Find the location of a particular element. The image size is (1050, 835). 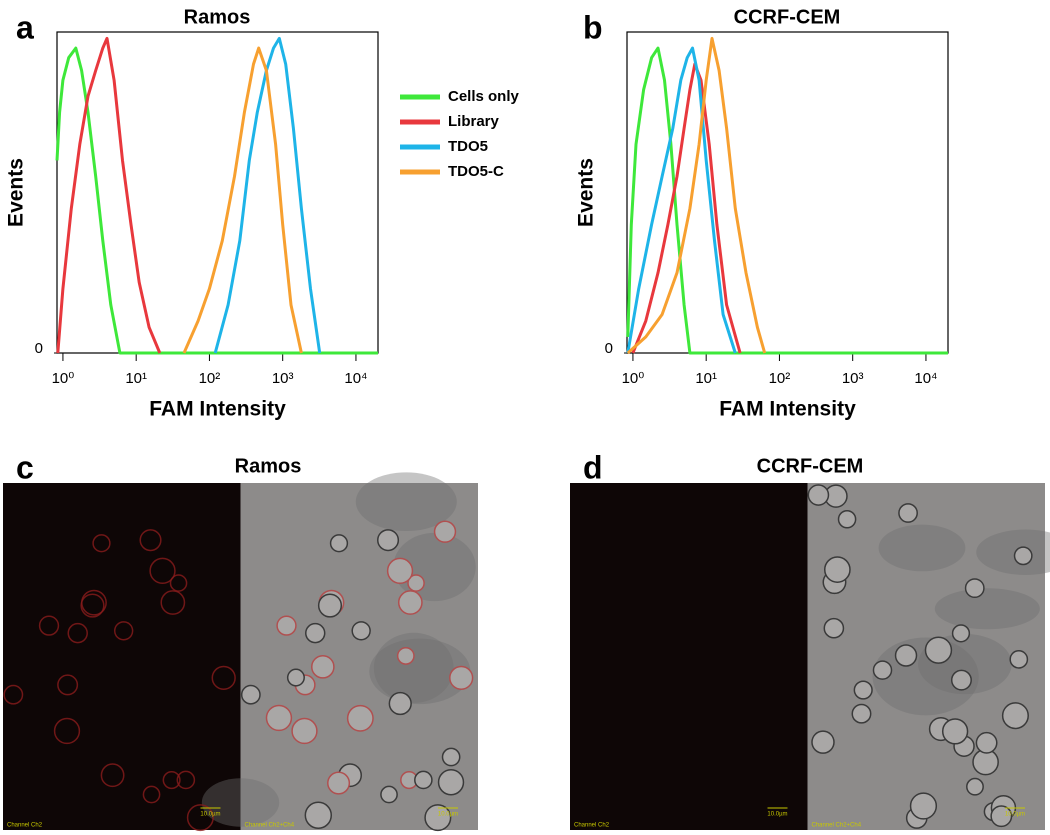

panel-label: c is located at coordinates (25, 467).